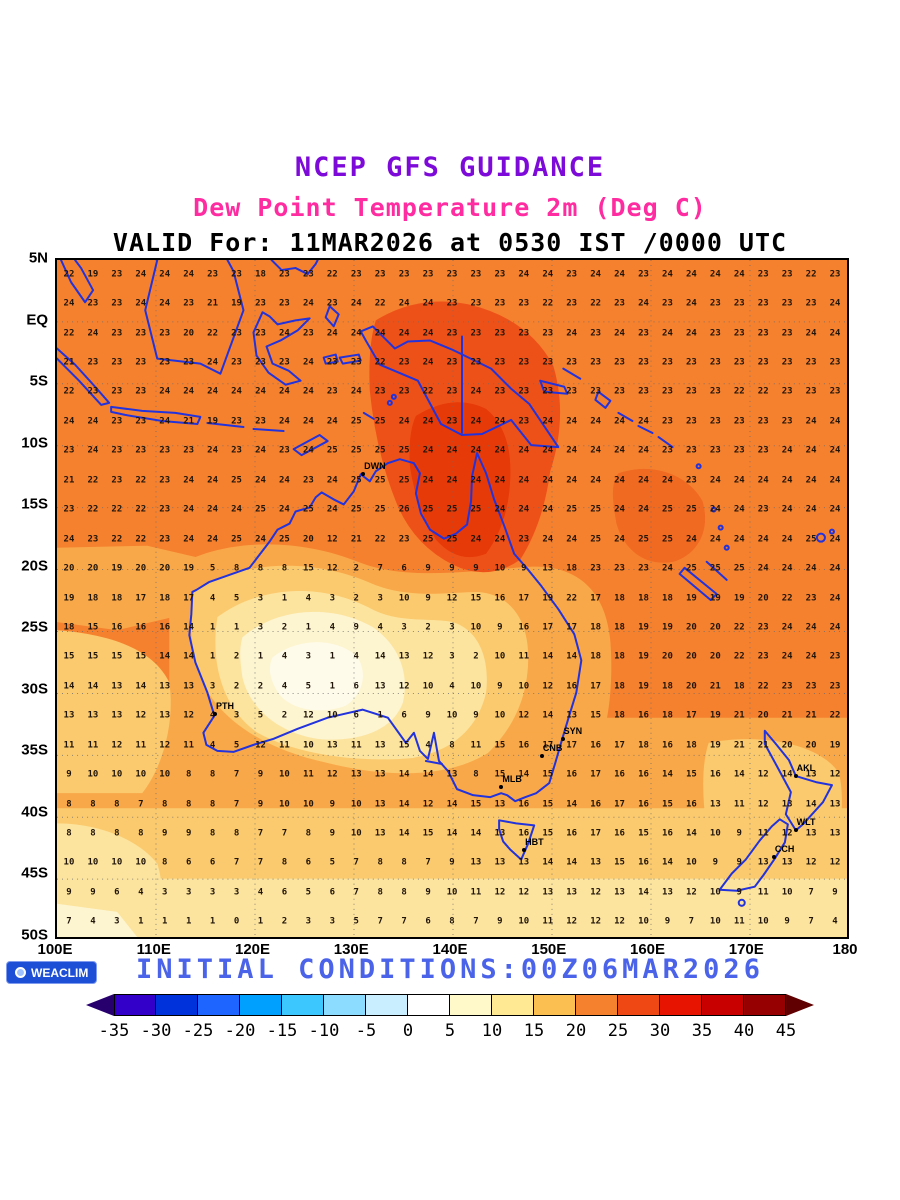 The image size is (900, 1200). Describe the element at coordinates (572, 568) in the screenshot. I see `grid-value: 18` at that location.